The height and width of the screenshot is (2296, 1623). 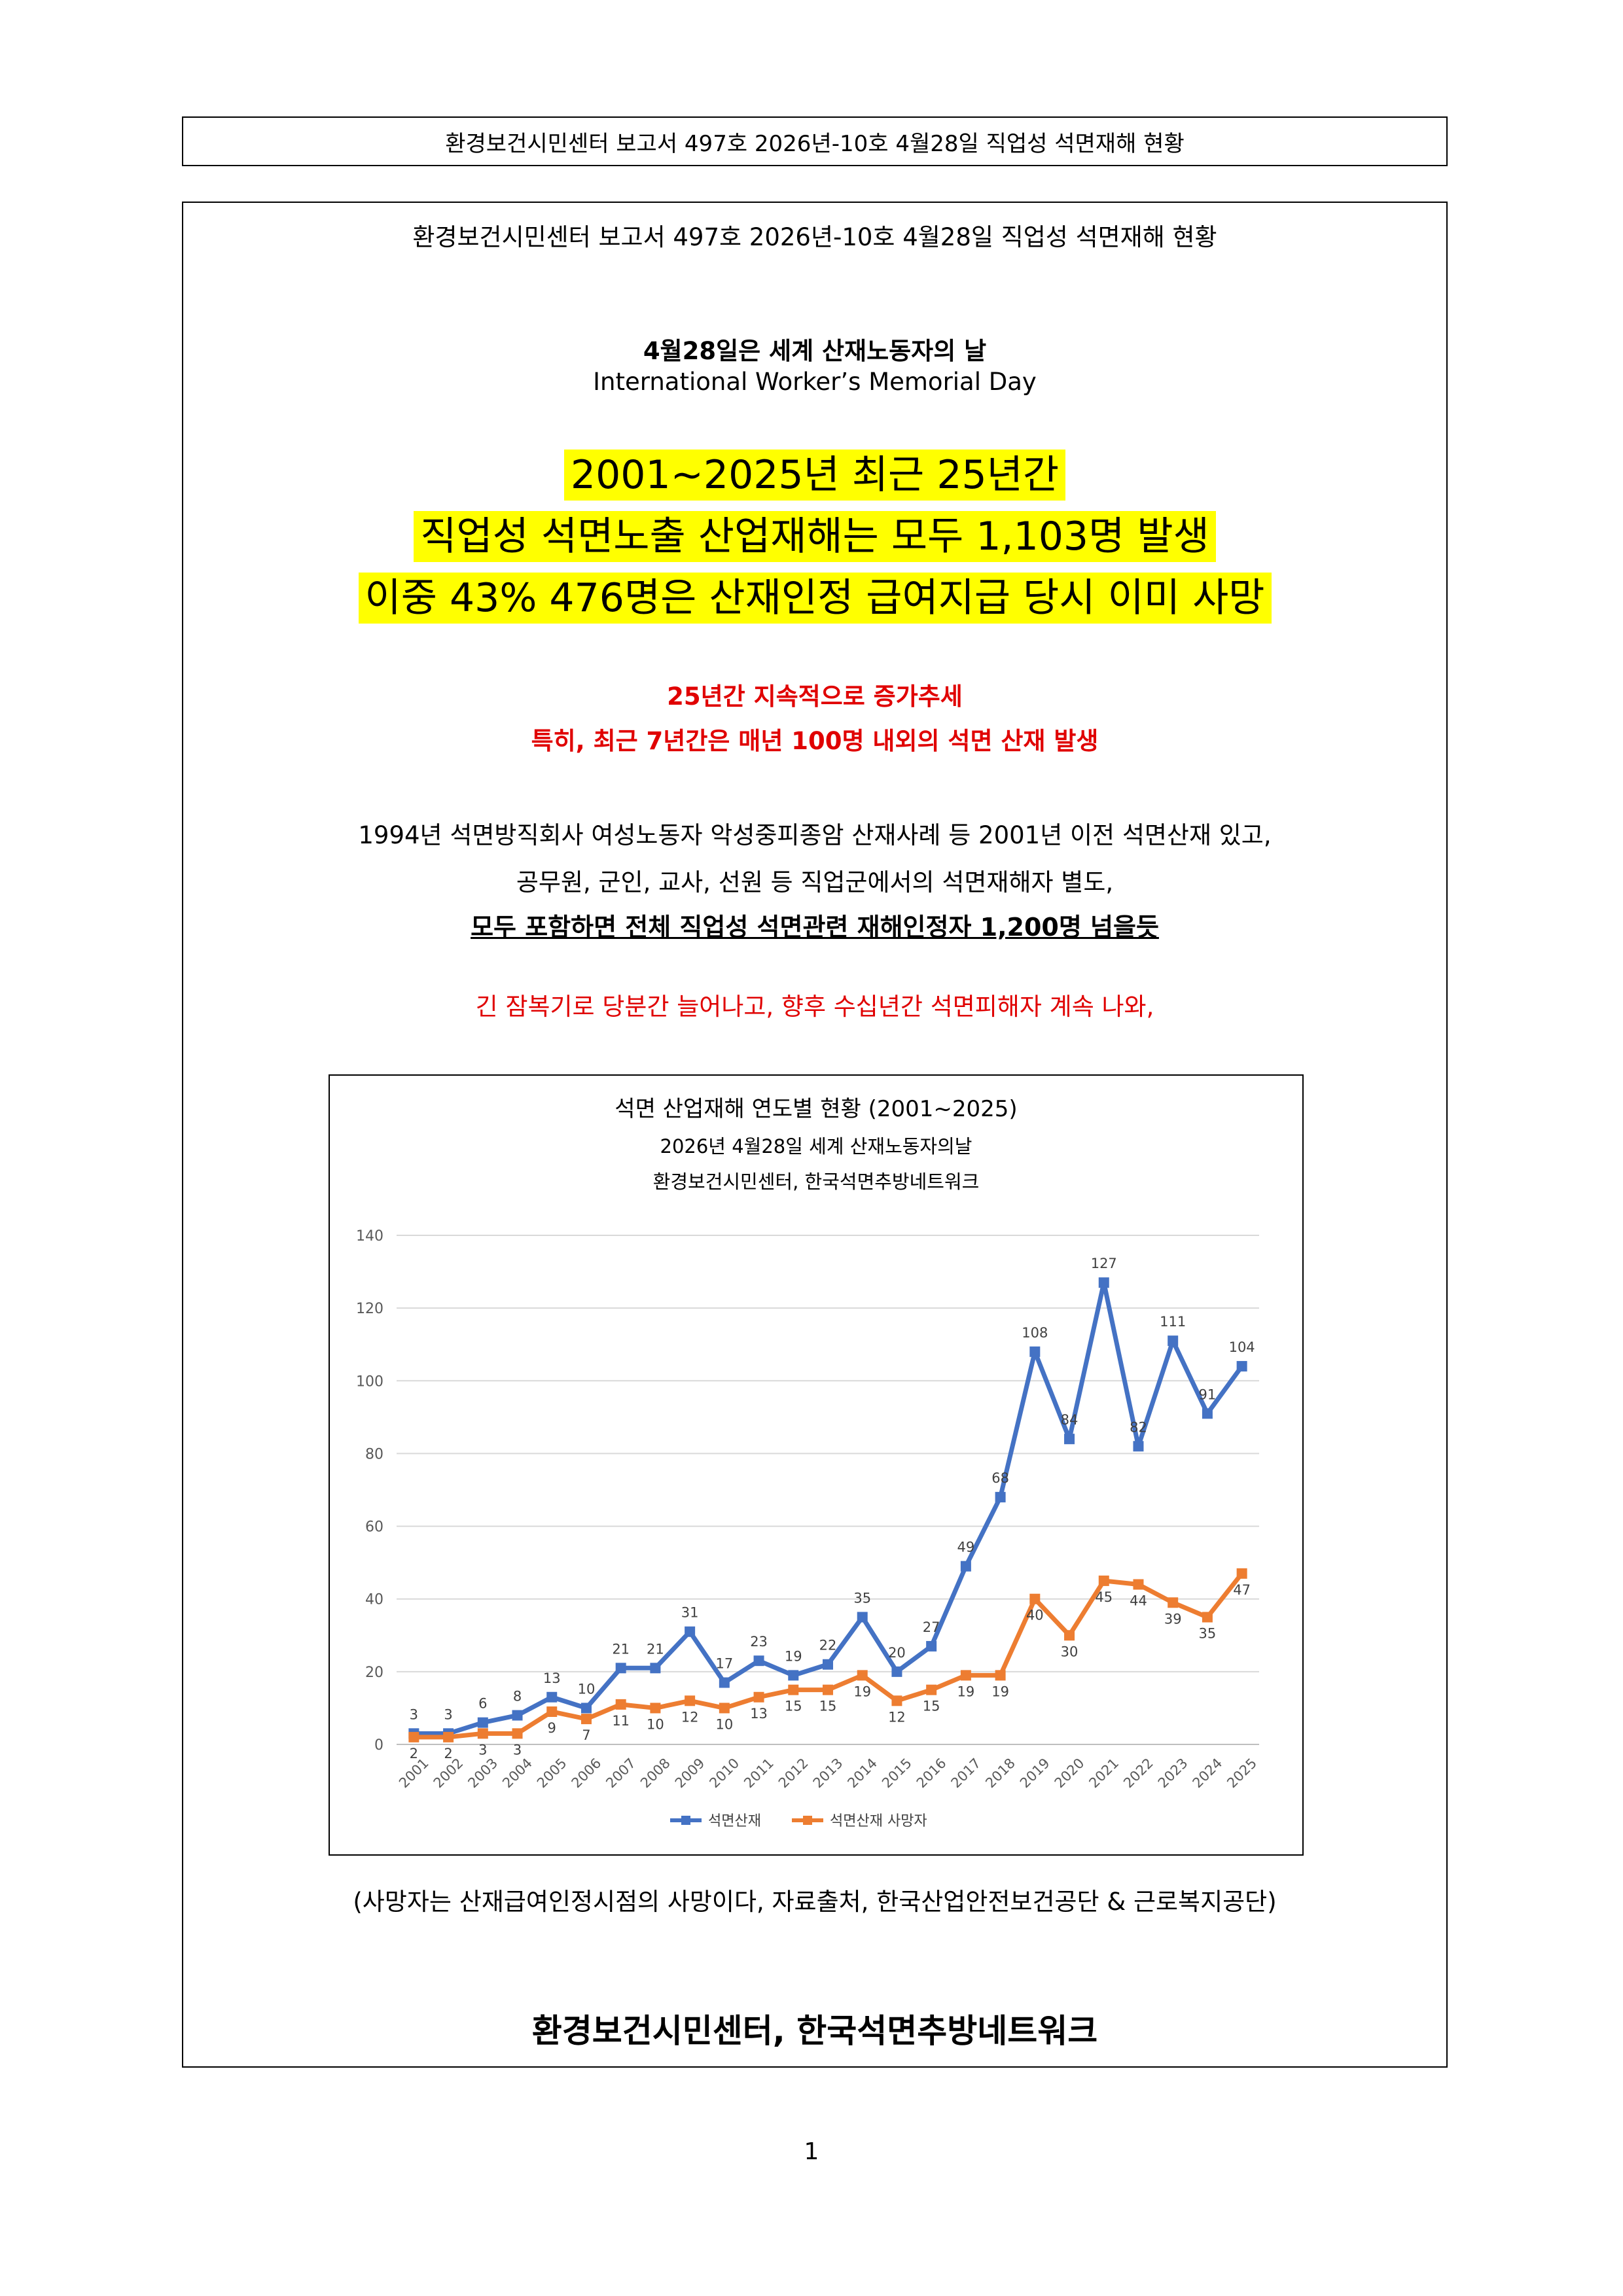 I want to click on y-tick-label: 0, so click(x=378, y=1745).